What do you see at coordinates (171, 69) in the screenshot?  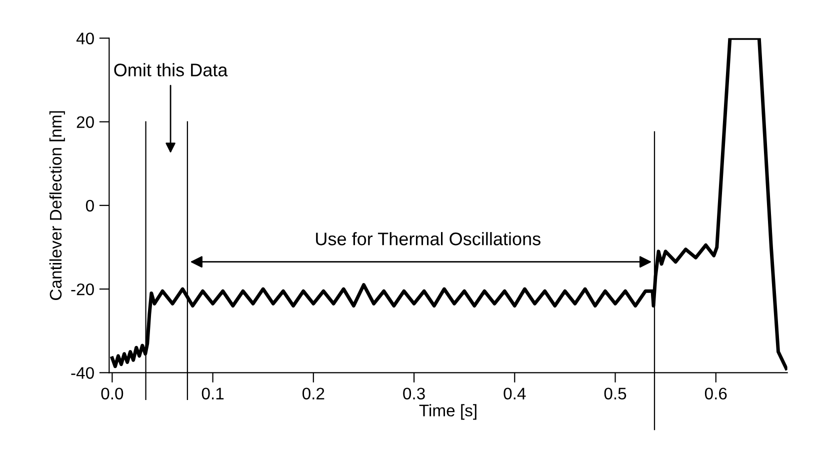 I see `annotation: Omit this Data` at bounding box center [171, 69].